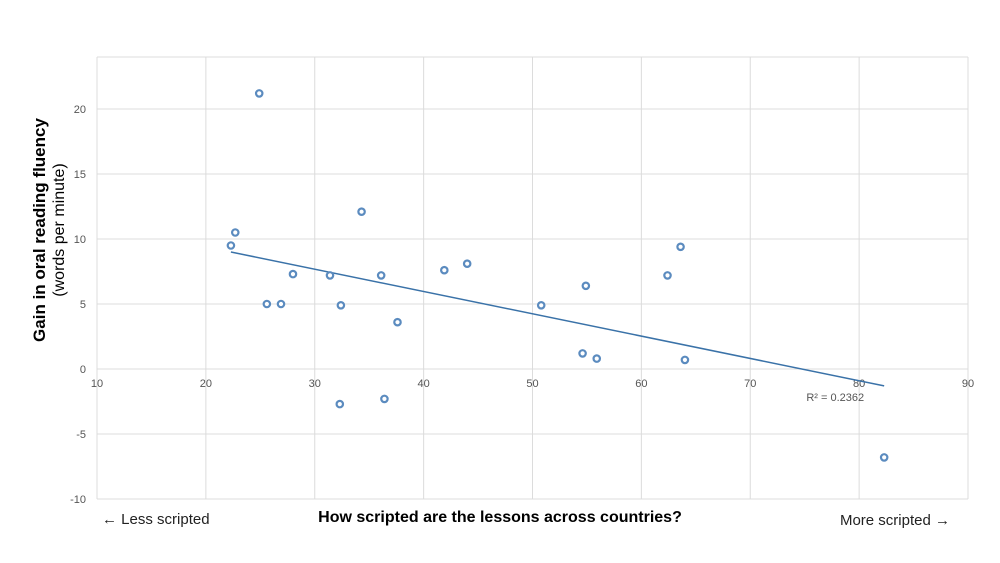 The image size is (1000, 563). Describe the element at coordinates (78, 305) in the screenshot. I see `y-tick-labels: -10 -5 0 5 10 15 20` at that location.